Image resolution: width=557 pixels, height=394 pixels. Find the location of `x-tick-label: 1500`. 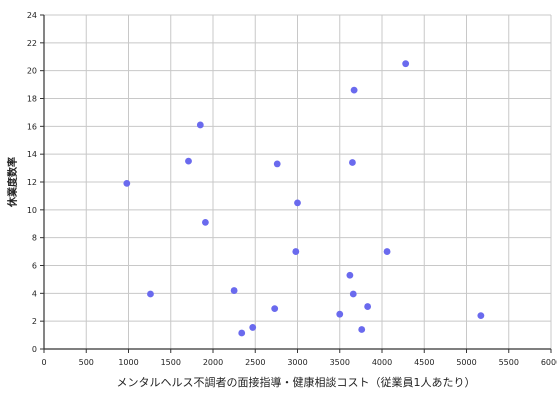

x-tick-label: 1500 is located at coordinates (171, 362).